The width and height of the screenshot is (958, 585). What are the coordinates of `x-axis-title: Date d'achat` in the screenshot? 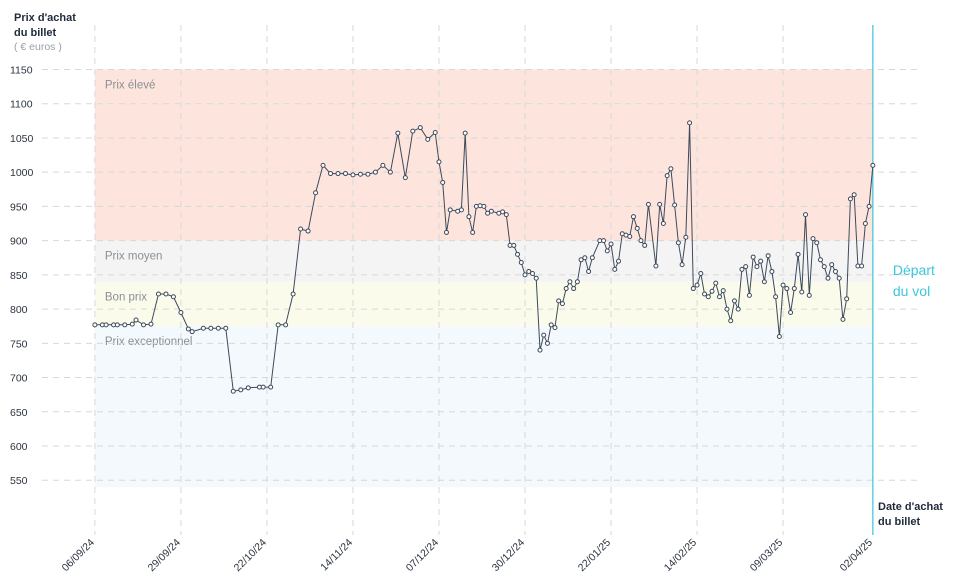 It's located at (910, 507).